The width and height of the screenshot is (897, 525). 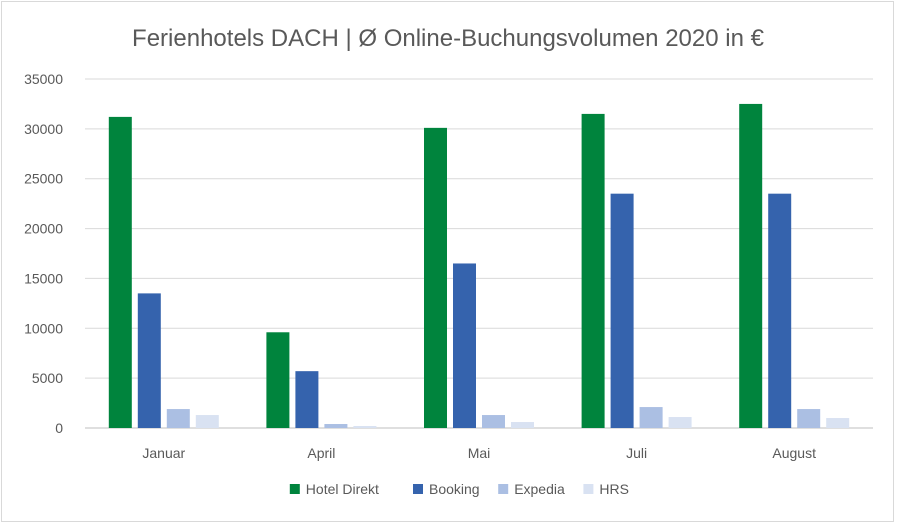 I want to click on legend-swatch-expedia, so click(x=503, y=489).